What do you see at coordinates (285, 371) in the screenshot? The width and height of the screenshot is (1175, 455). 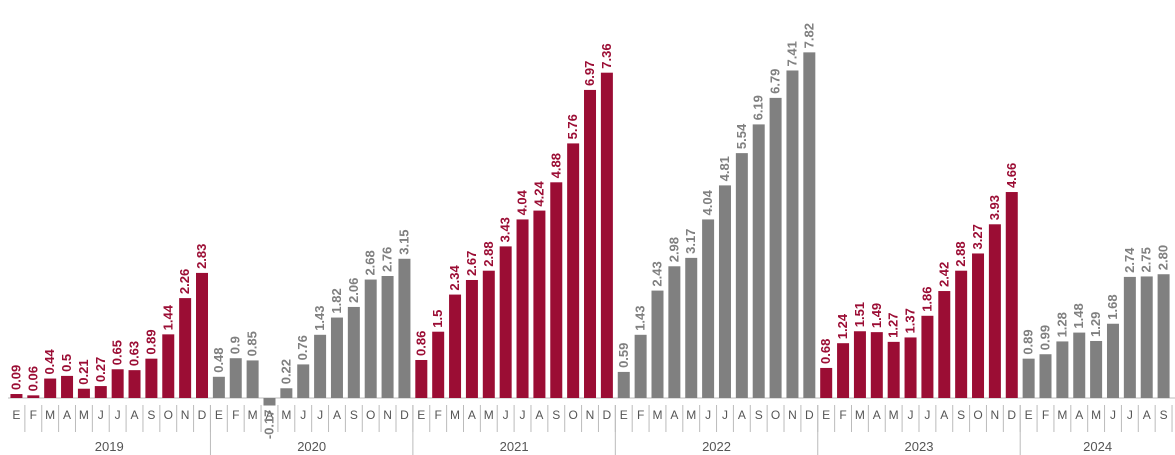 I see `data-label: 0.22` at bounding box center [285, 371].